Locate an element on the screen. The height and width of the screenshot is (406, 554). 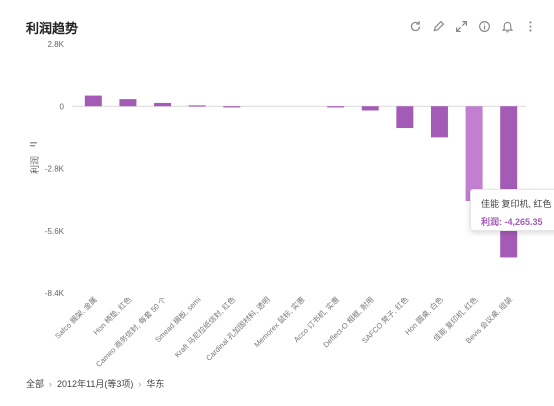
x-tick-label: Cardinal 孔加固材料, 透明 is located at coordinates (237, 328).